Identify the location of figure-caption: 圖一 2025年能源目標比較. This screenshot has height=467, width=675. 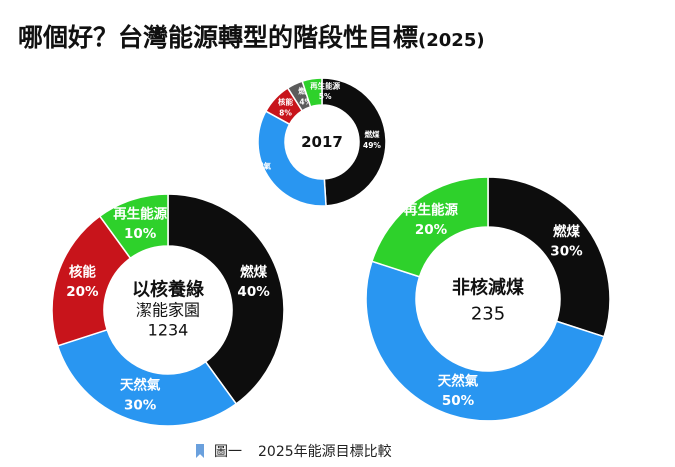
(294, 451).